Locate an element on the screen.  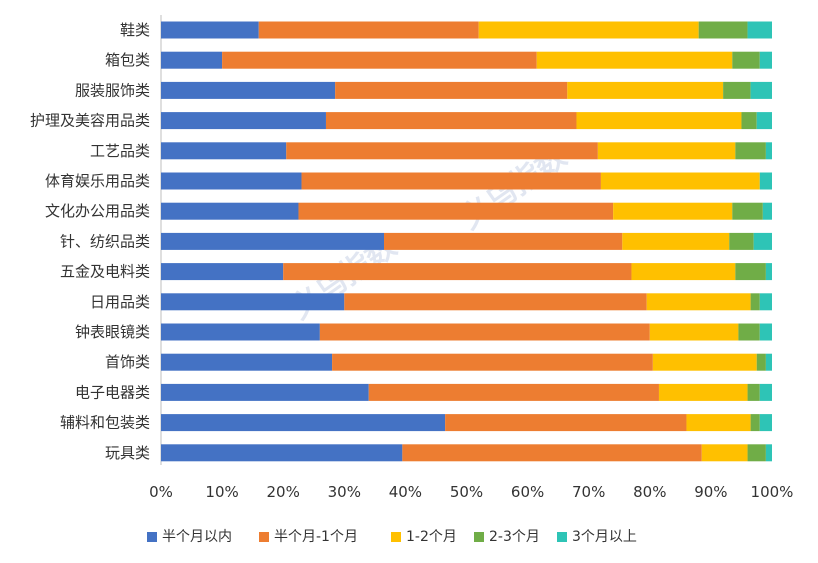
category-label-14: 玩具类 is located at coordinates (127, 453).